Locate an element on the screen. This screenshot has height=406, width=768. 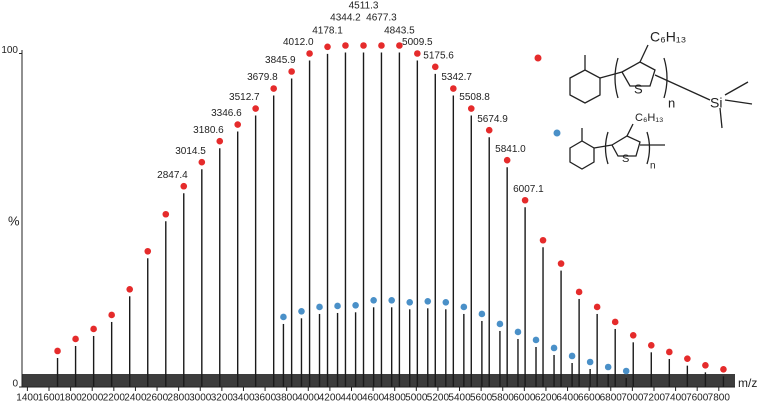
peak-label: 3346.6 is located at coordinates (226, 113).